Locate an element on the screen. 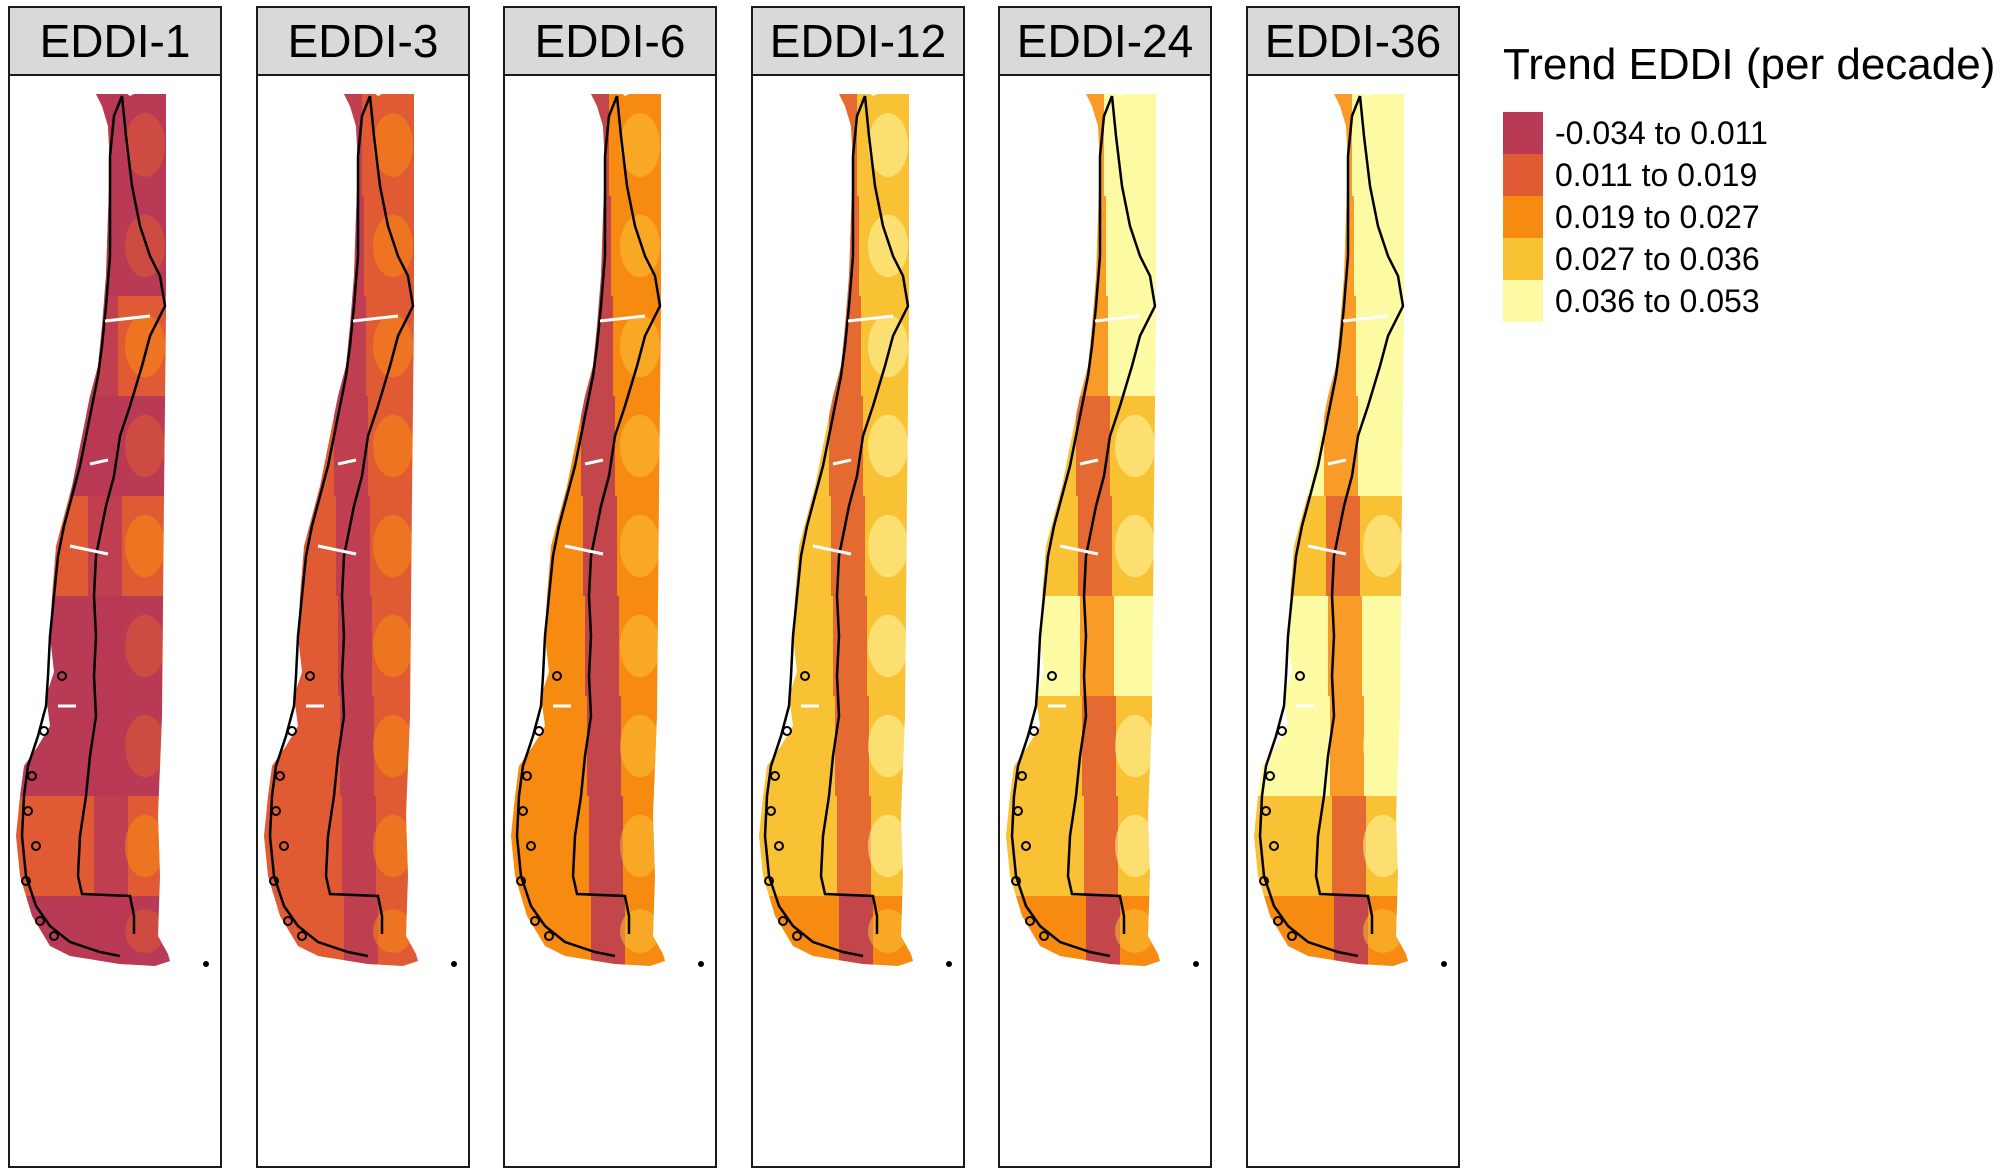 The height and width of the screenshot is (1174, 2012). legend-label: 0.027 to 0.036 is located at coordinates (1657, 259).